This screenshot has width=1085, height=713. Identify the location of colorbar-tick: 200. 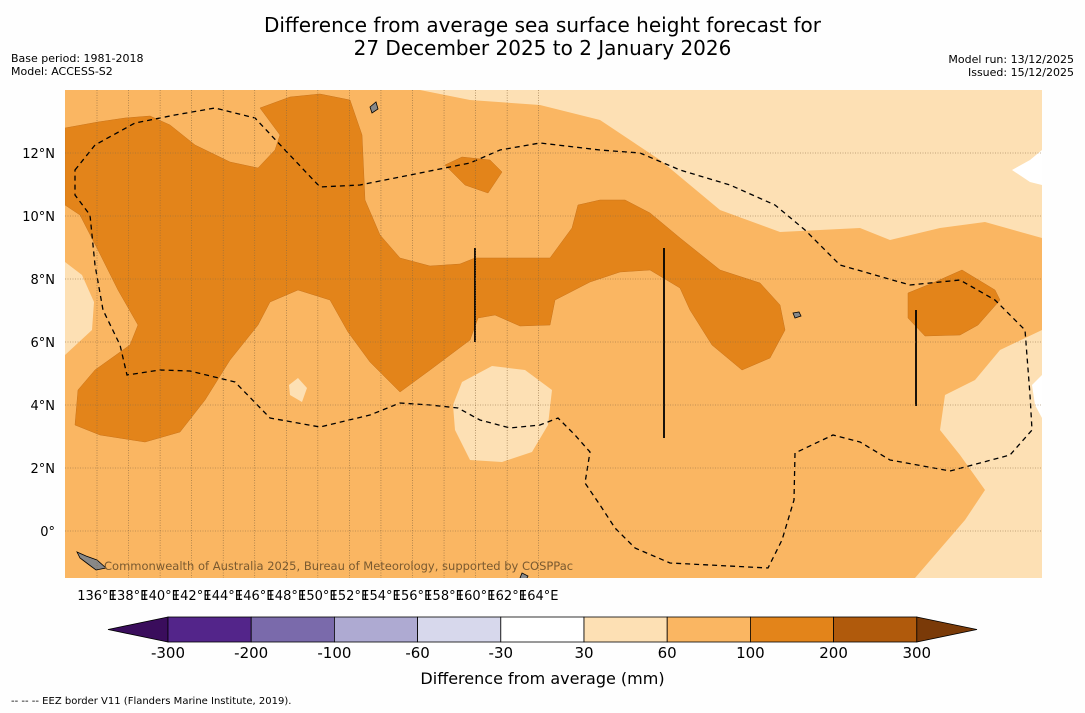
(833, 653).